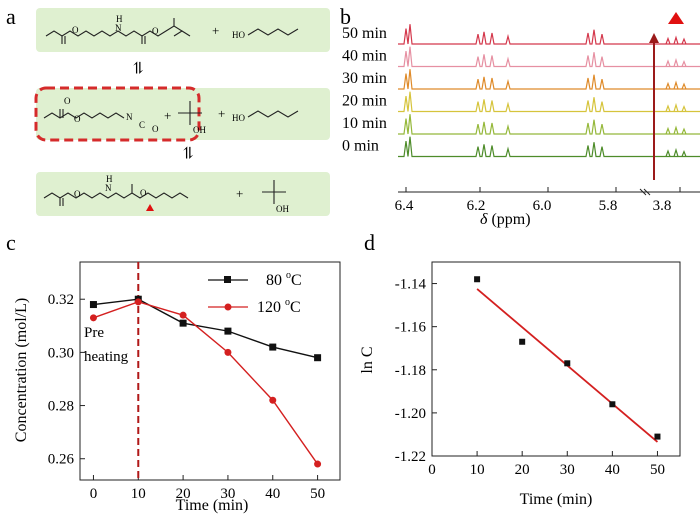  I want to click on molecule-boc-carbamate, so click(118, 31).